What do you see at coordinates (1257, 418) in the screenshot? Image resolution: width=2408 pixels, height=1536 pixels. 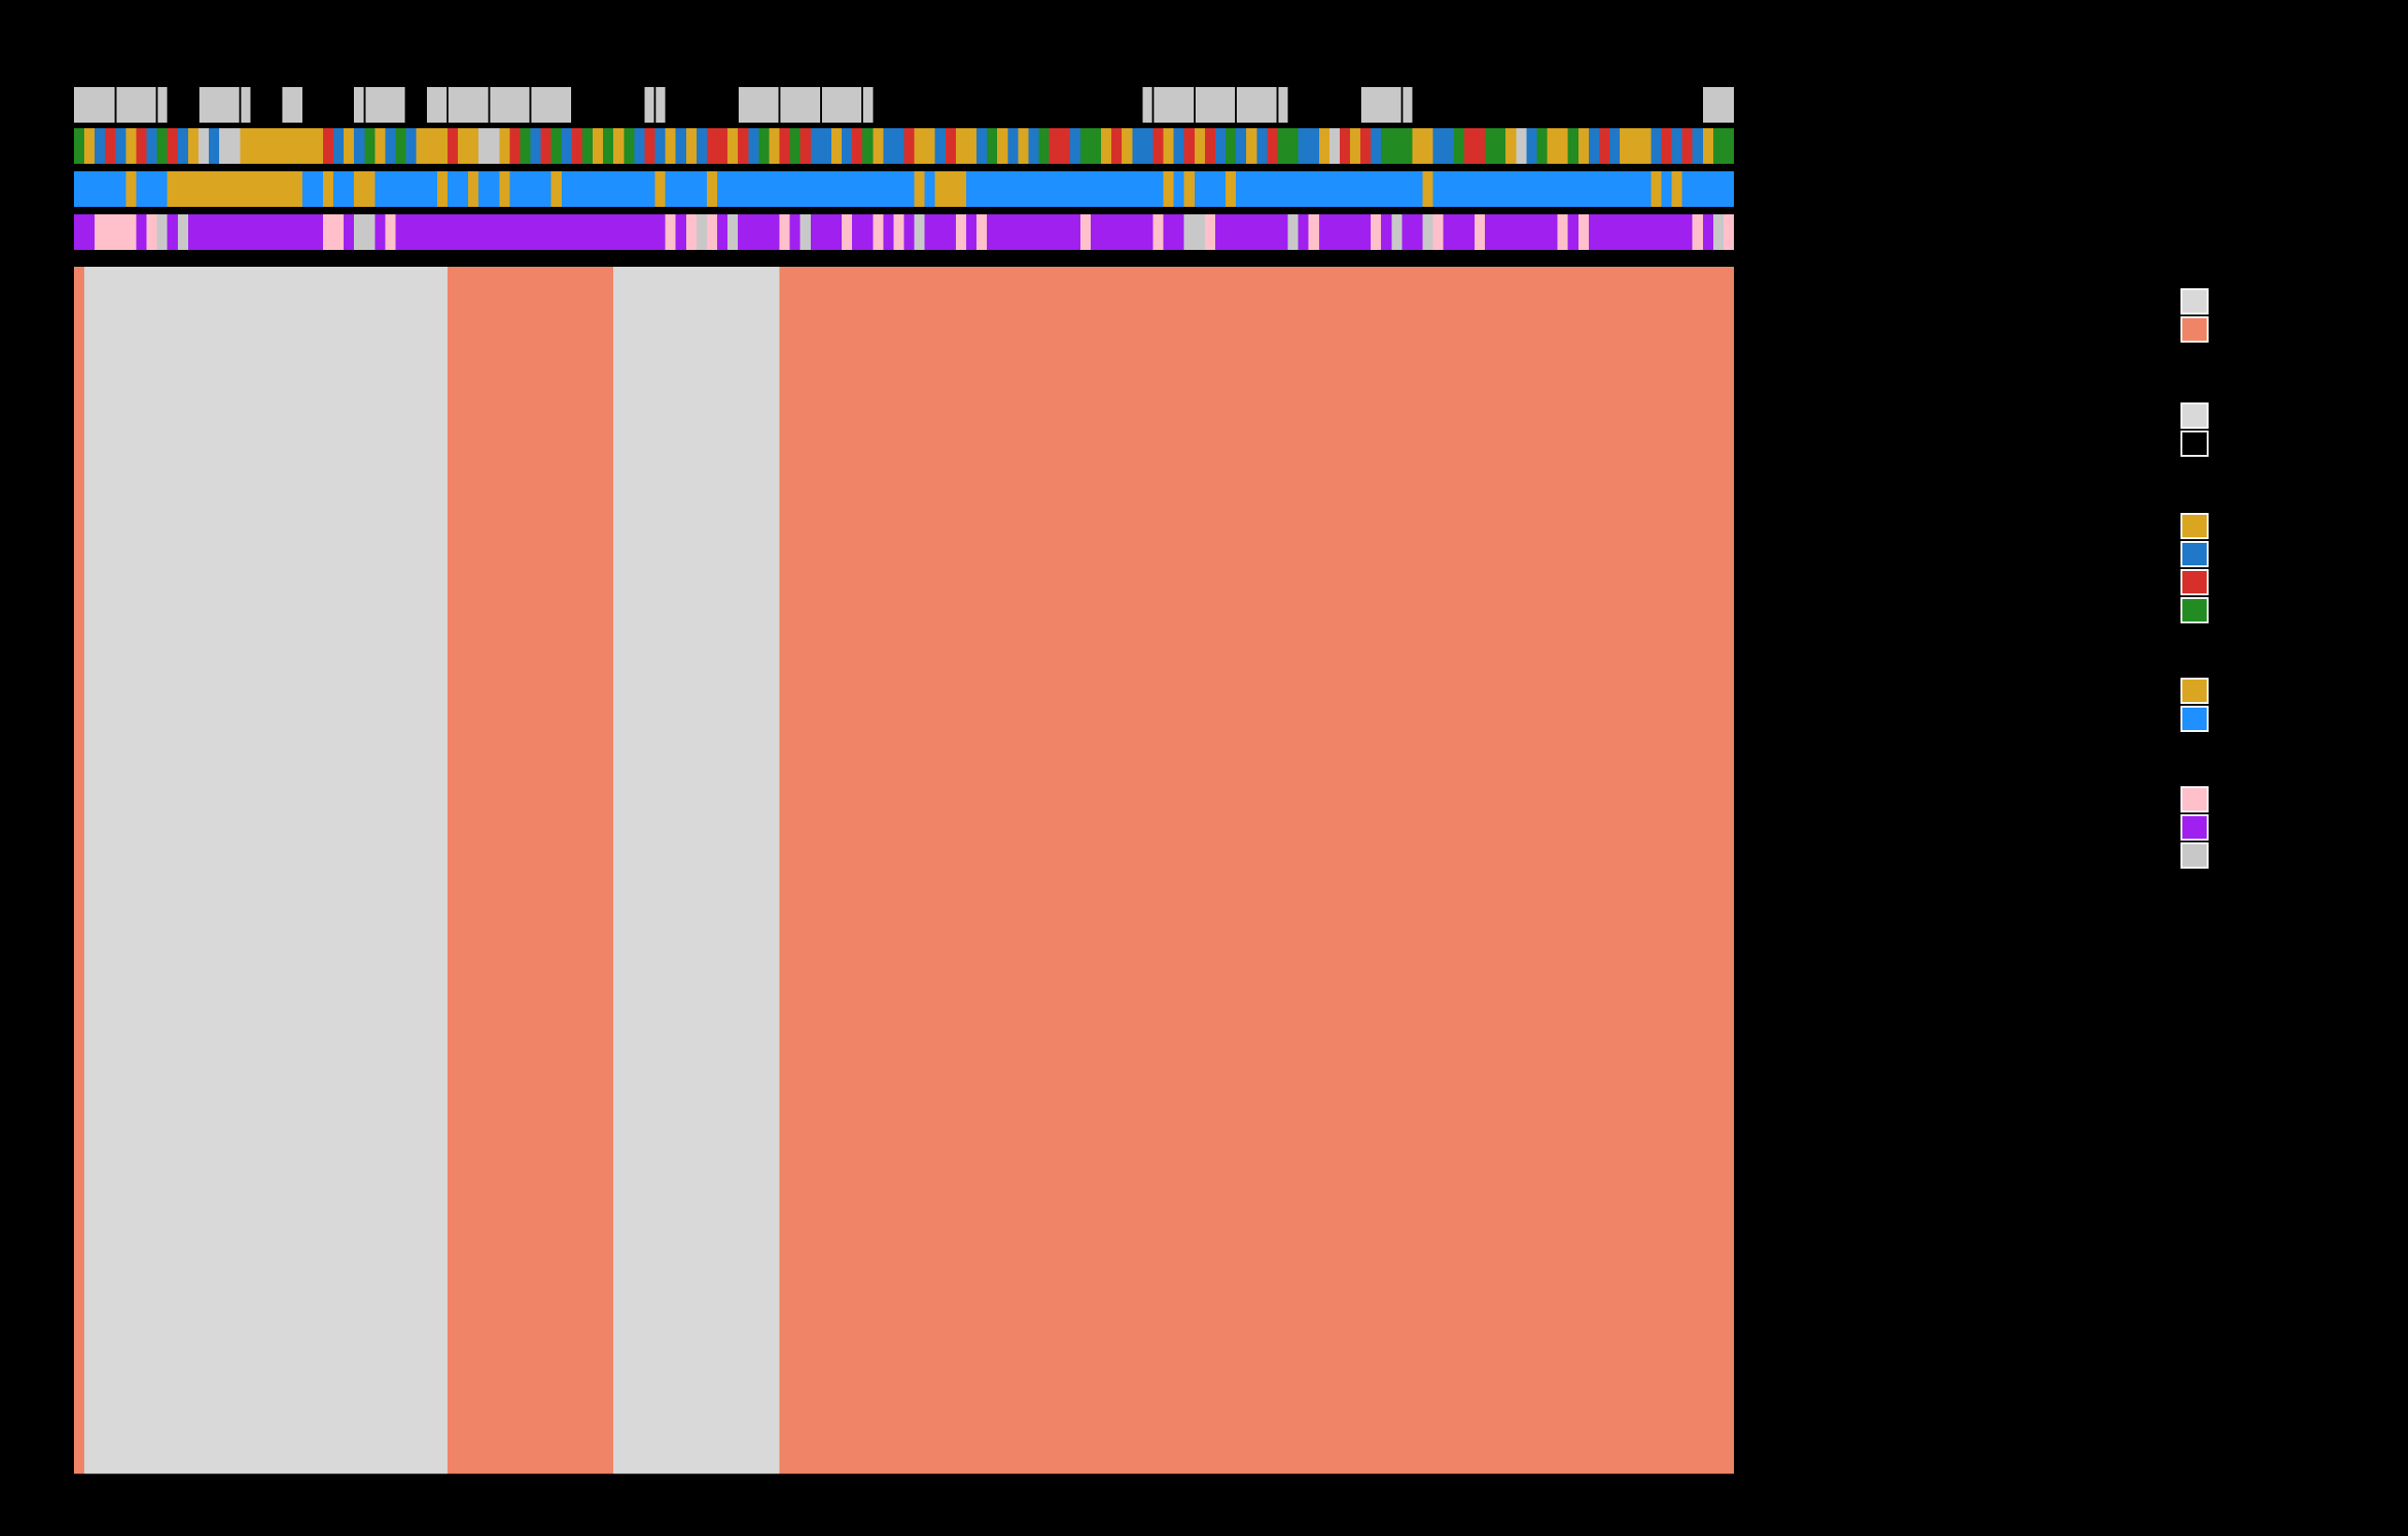 I see `heatmap-row-4-cell` at bounding box center [1257, 418].